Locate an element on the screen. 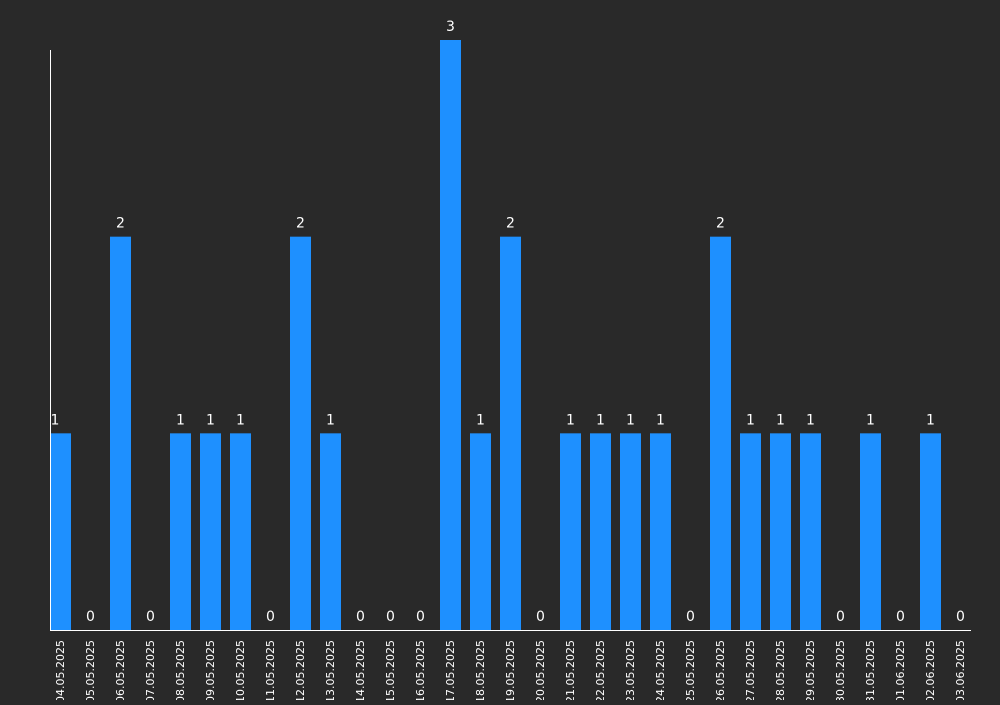 The height and width of the screenshot is (705, 1000). value-label-22.05.2025: 1 is located at coordinates (600, 420).